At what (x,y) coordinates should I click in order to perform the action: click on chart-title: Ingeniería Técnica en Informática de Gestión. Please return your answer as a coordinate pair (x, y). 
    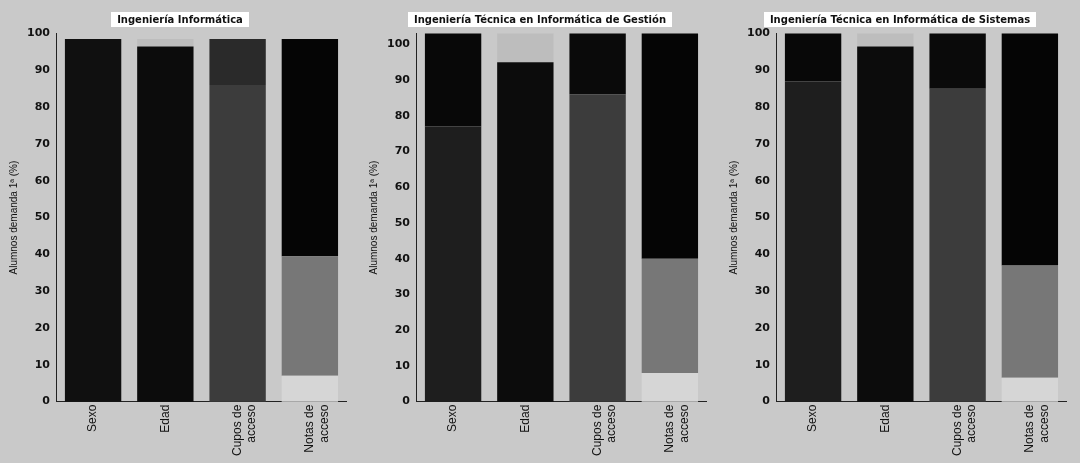
    Looking at the image, I should click on (540, 19).